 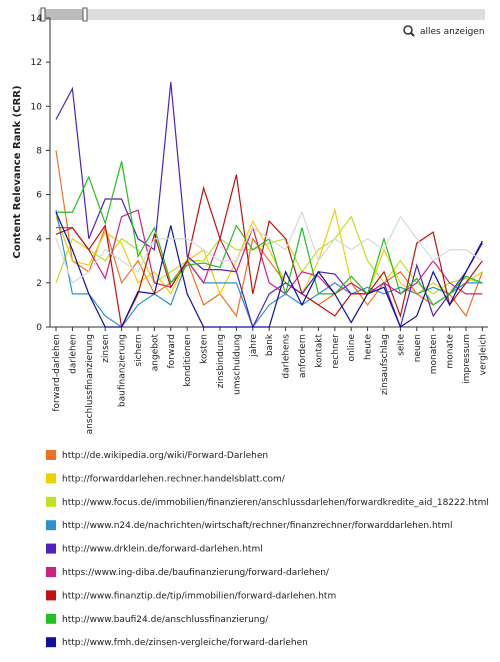 I want to click on x-tick-label: zinsaufschlag, so click(x=385, y=364).